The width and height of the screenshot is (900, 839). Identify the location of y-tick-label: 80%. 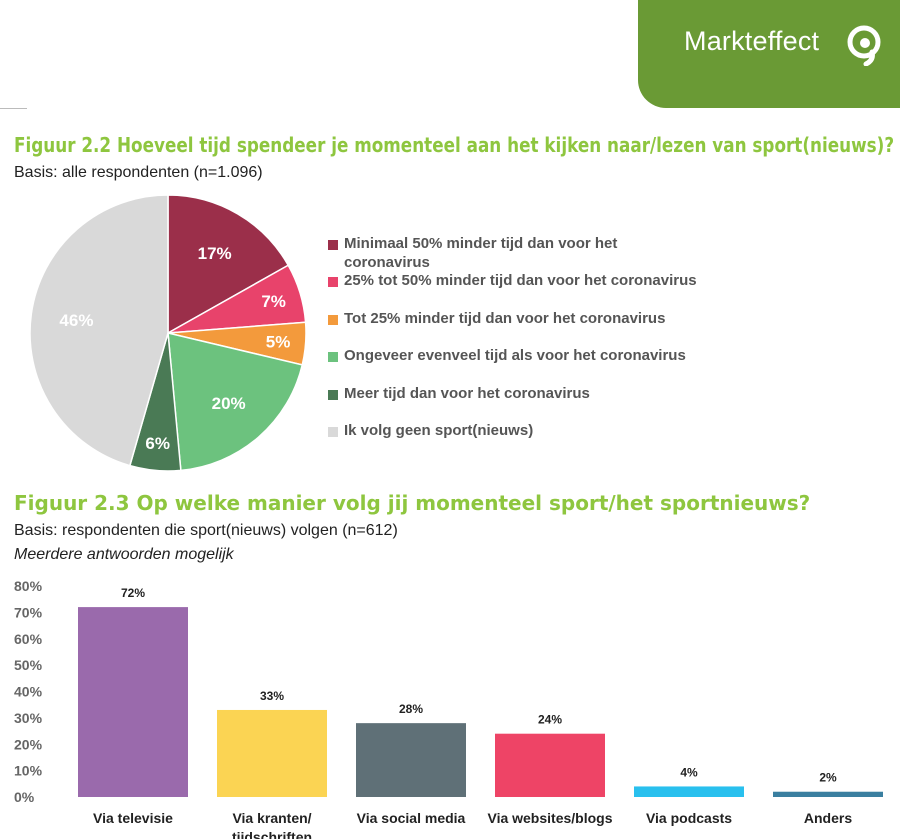
(28, 586).